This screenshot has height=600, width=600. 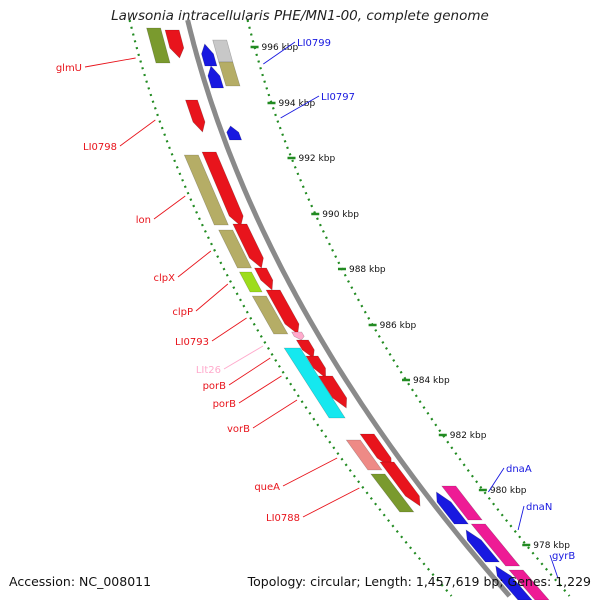 What do you see at coordinates (264, 279) in the screenshot?
I see `gene-arrow-clpP` at bounding box center [264, 279].